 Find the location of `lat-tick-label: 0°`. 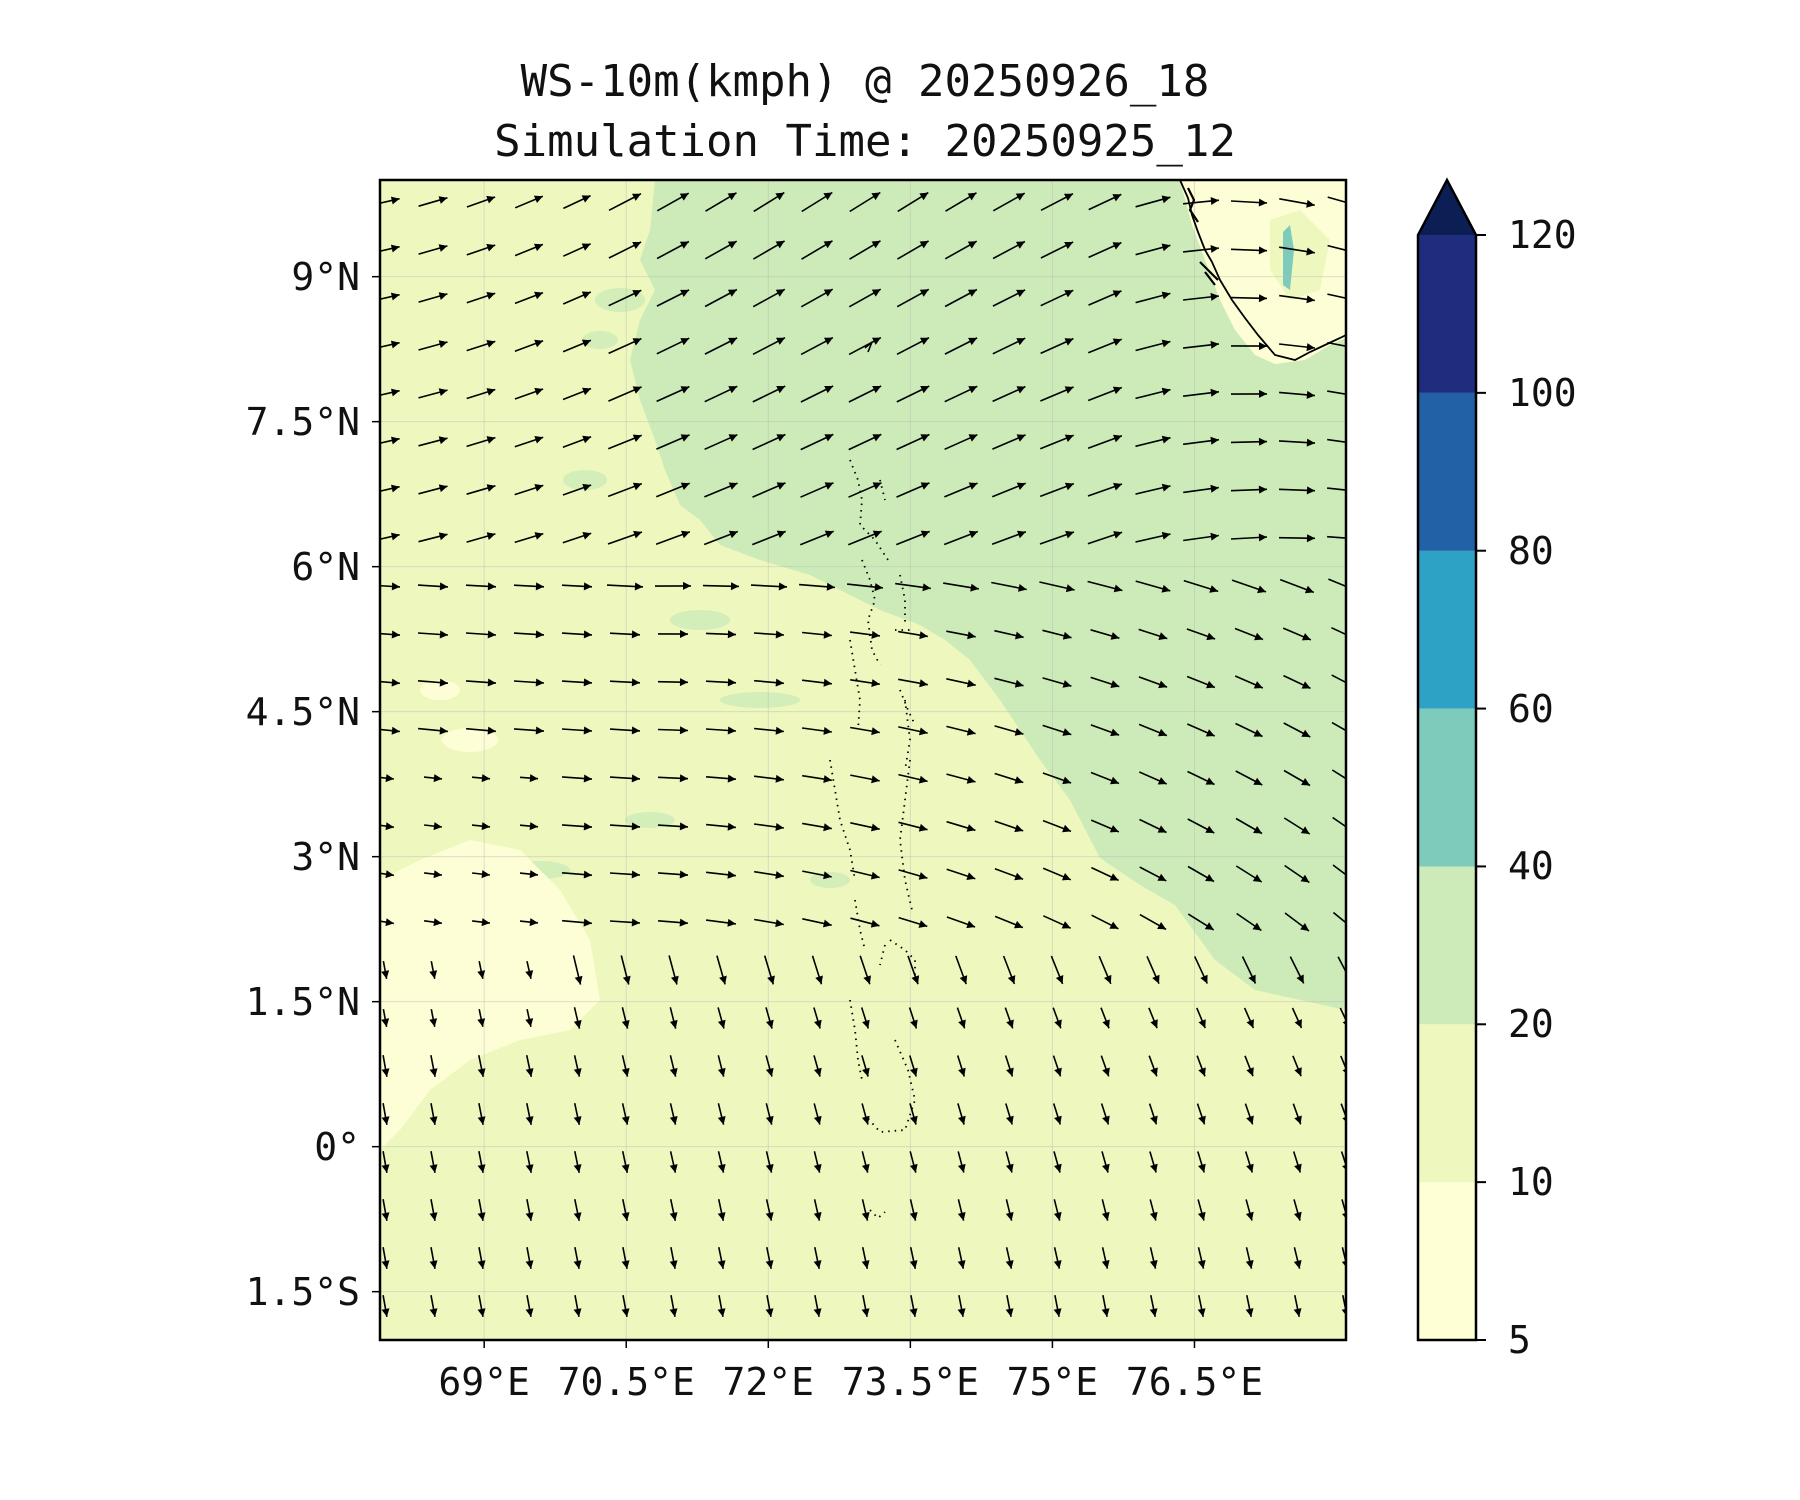

lat-tick-label: 0° is located at coordinates (337, 1146).